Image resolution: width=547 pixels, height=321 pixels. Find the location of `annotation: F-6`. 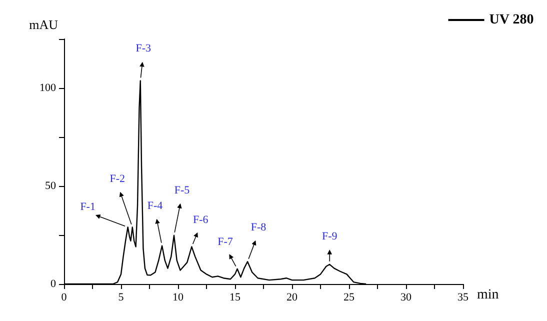

annotation: F-6 is located at coordinates (201, 220).